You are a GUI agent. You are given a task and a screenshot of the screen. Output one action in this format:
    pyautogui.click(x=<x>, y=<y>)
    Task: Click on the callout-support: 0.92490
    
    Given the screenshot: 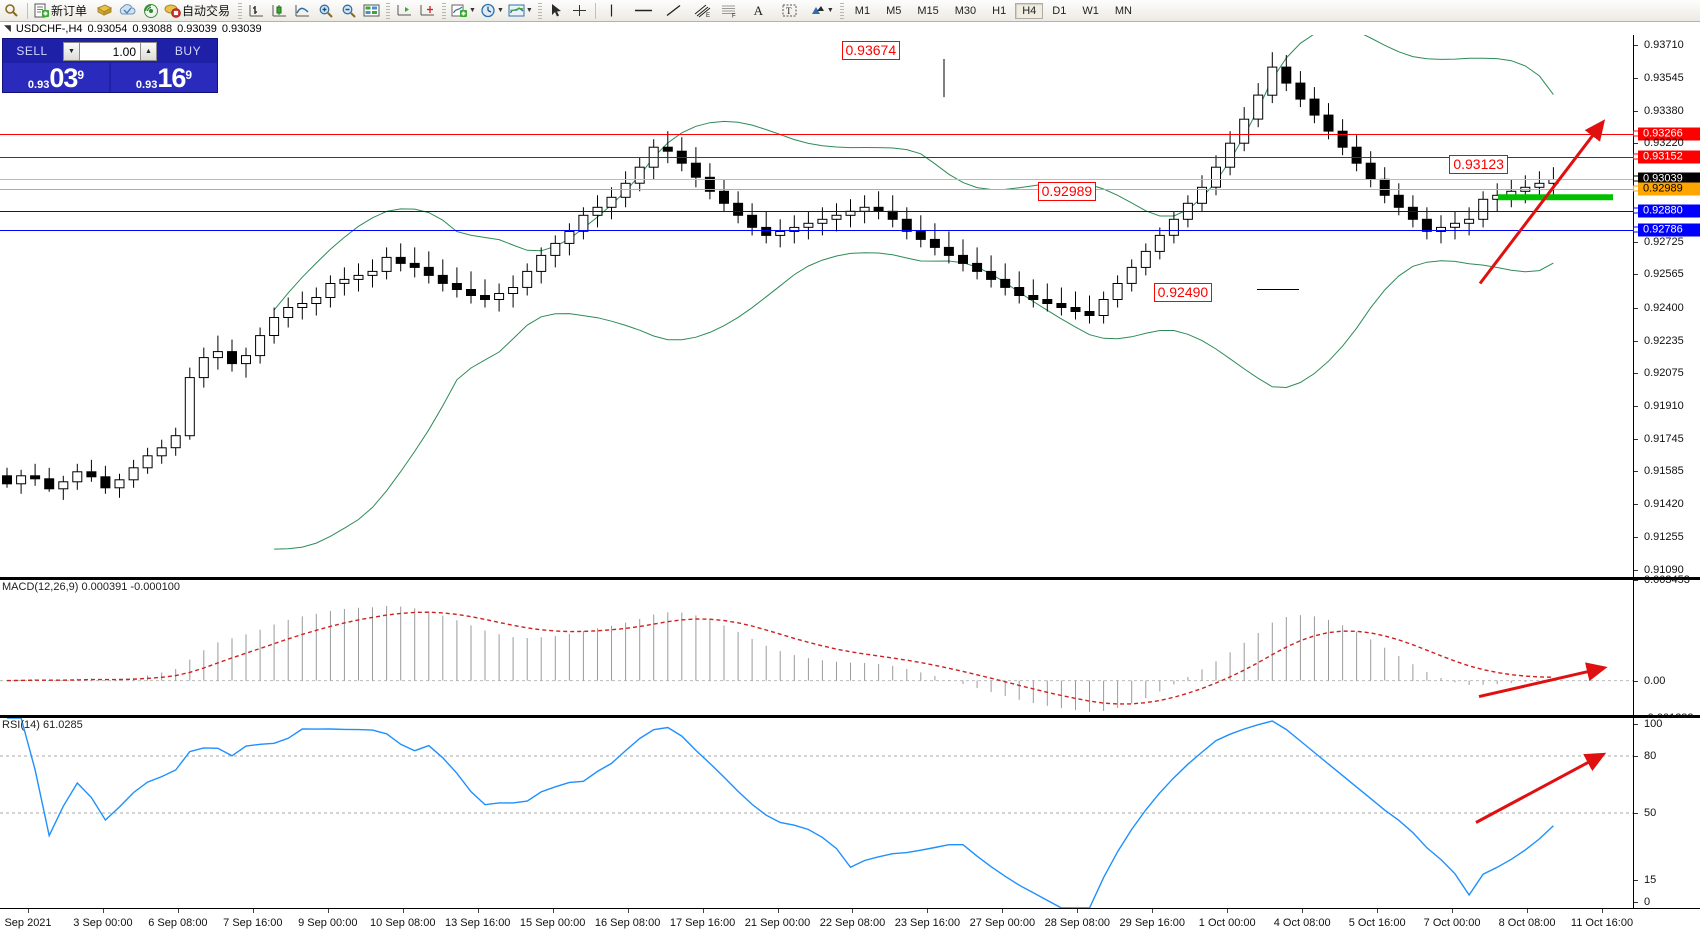 What is the action you would take?
    pyautogui.click(x=1183, y=293)
    